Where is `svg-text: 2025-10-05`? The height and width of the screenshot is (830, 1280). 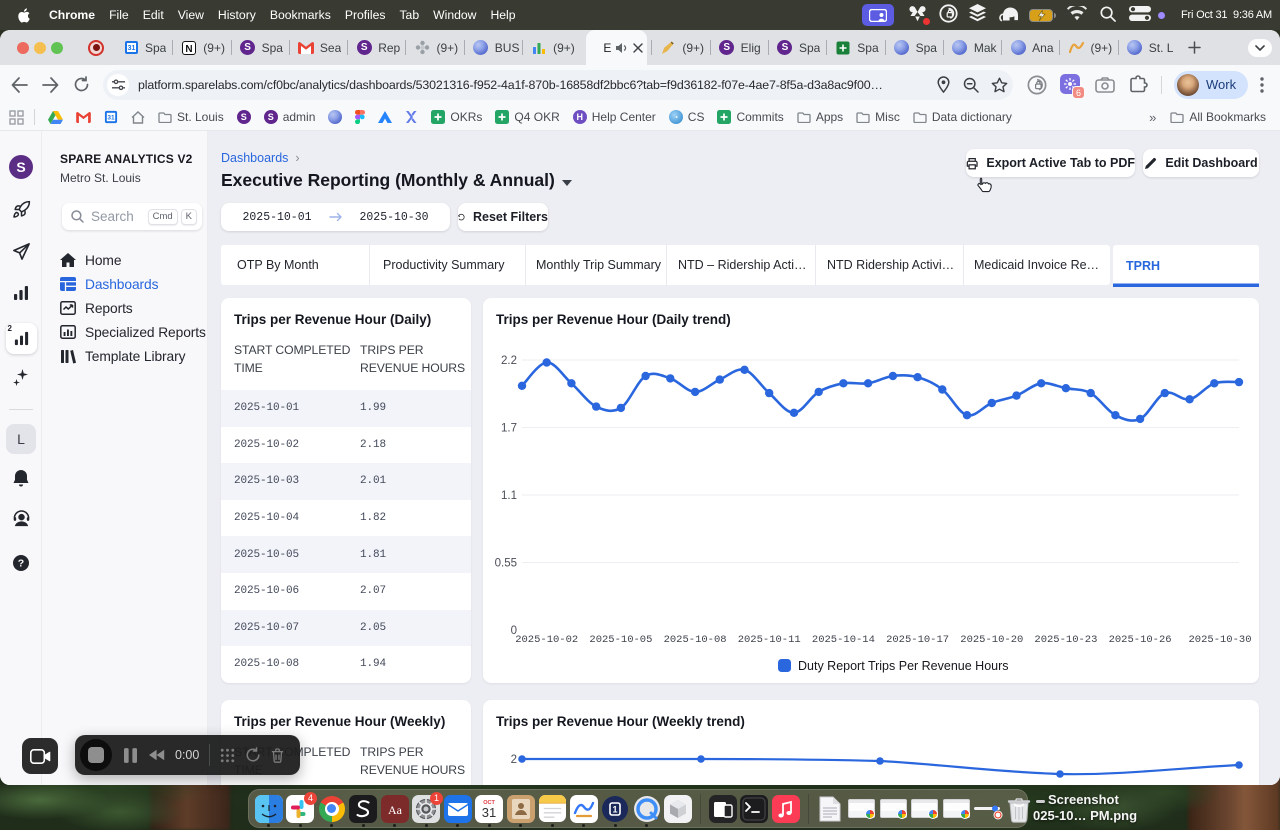
svg-text: 2025-10-05 is located at coordinates (620, 640).